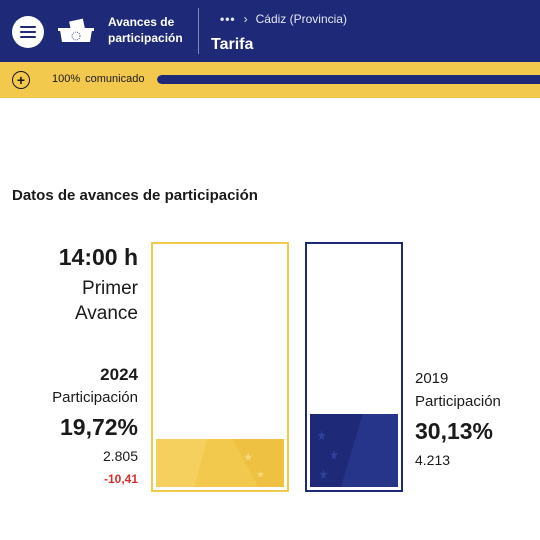  What do you see at coordinates (220, 367) in the screenshot?
I see `current-participation-bar: ★ ★` at bounding box center [220, 367].